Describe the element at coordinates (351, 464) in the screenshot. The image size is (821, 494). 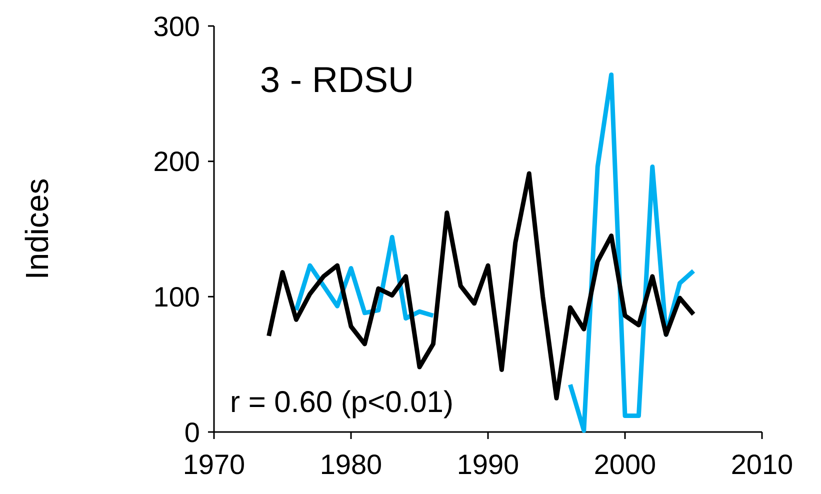
I see `x-tick-label: 1980` at that location.